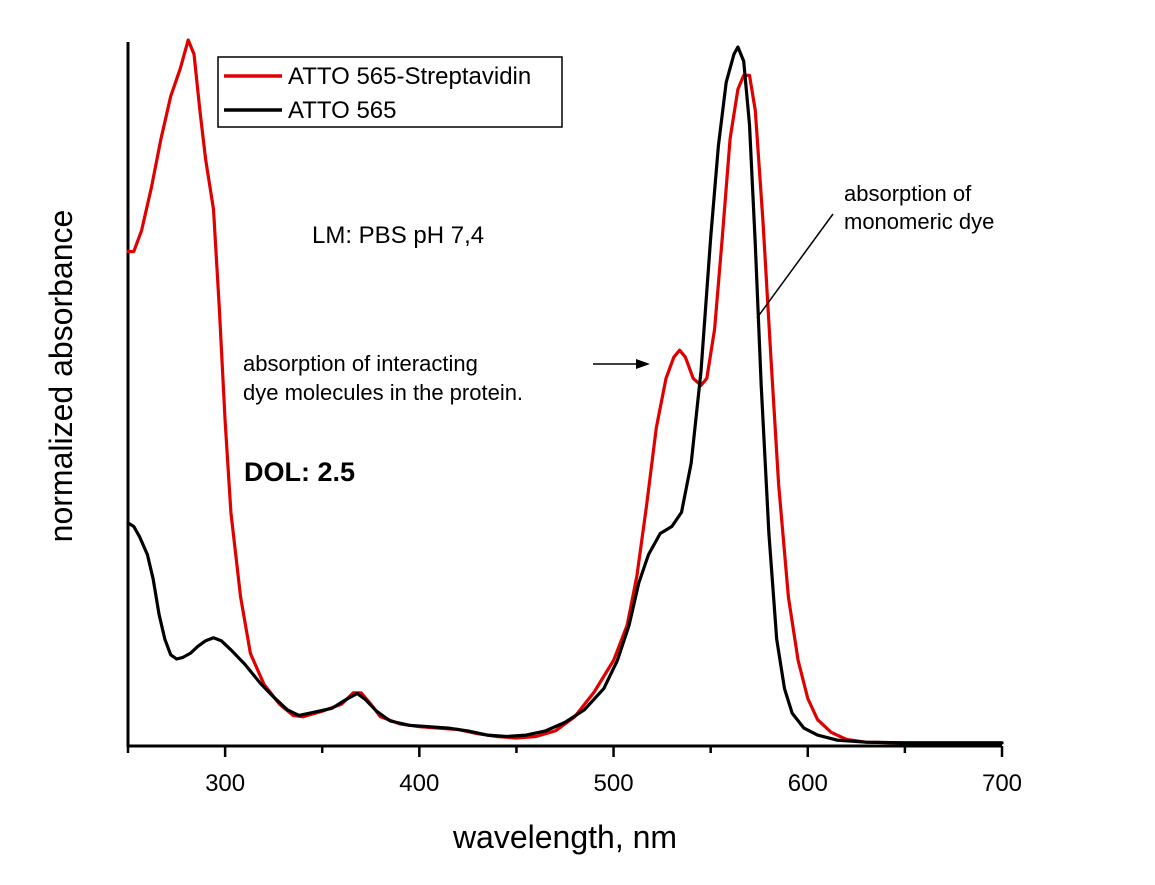 Image resolution: width=1155 pixels, height=885 pixels. Describe the element at coordinates (908, 193) in the screenshot. I see `annotation-monomeric-line-1: absorption of` at that location.